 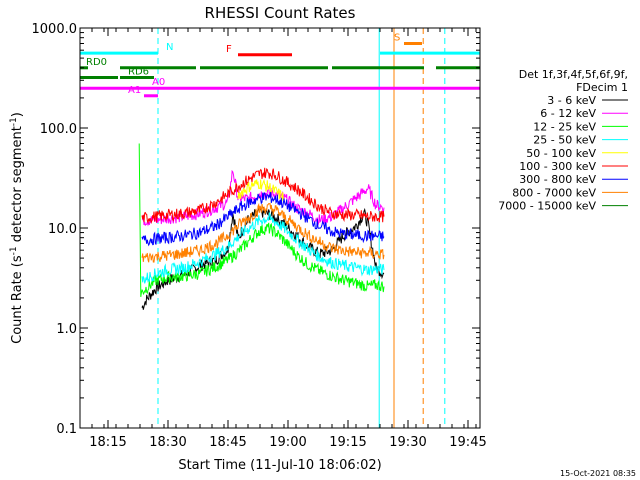 What do you see at coordinates (58, 129) in the screenshot?
I see `y-tick-label: 100.0` at bounding box center [58, 129].